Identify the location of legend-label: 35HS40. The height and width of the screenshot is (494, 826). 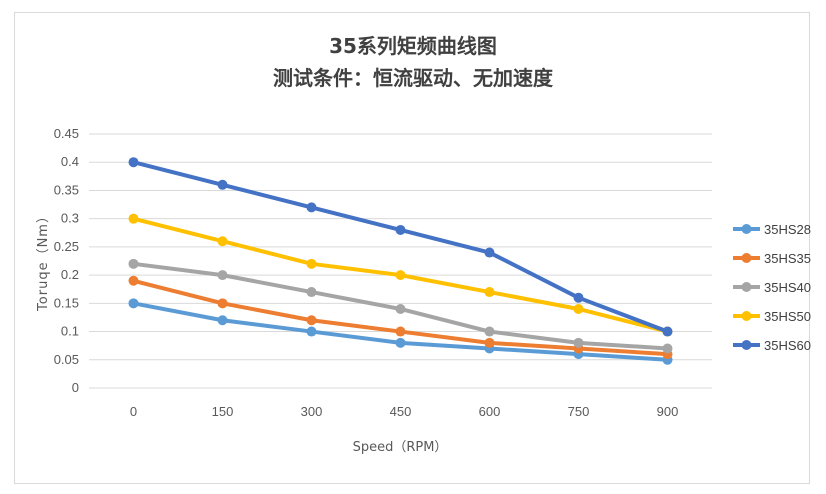
(787, 287).